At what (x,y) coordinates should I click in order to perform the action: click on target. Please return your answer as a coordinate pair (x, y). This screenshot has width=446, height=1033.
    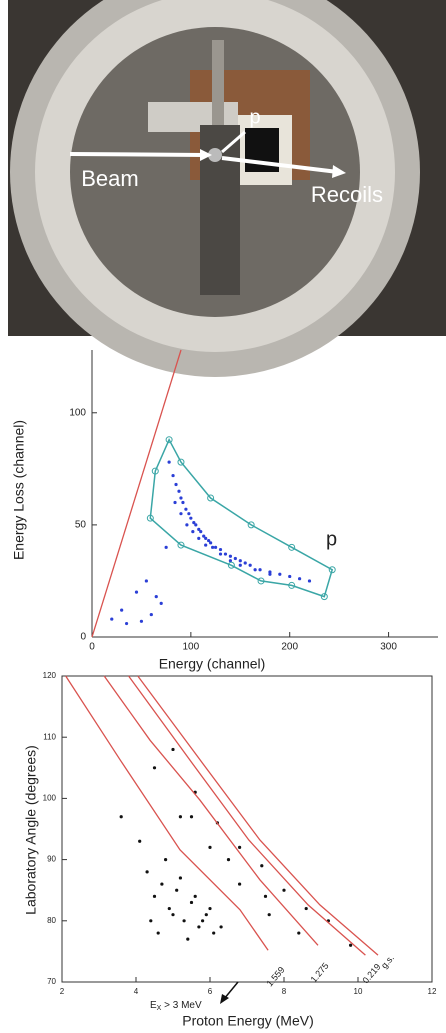
    Looking at the image, I should click on (215, 155).